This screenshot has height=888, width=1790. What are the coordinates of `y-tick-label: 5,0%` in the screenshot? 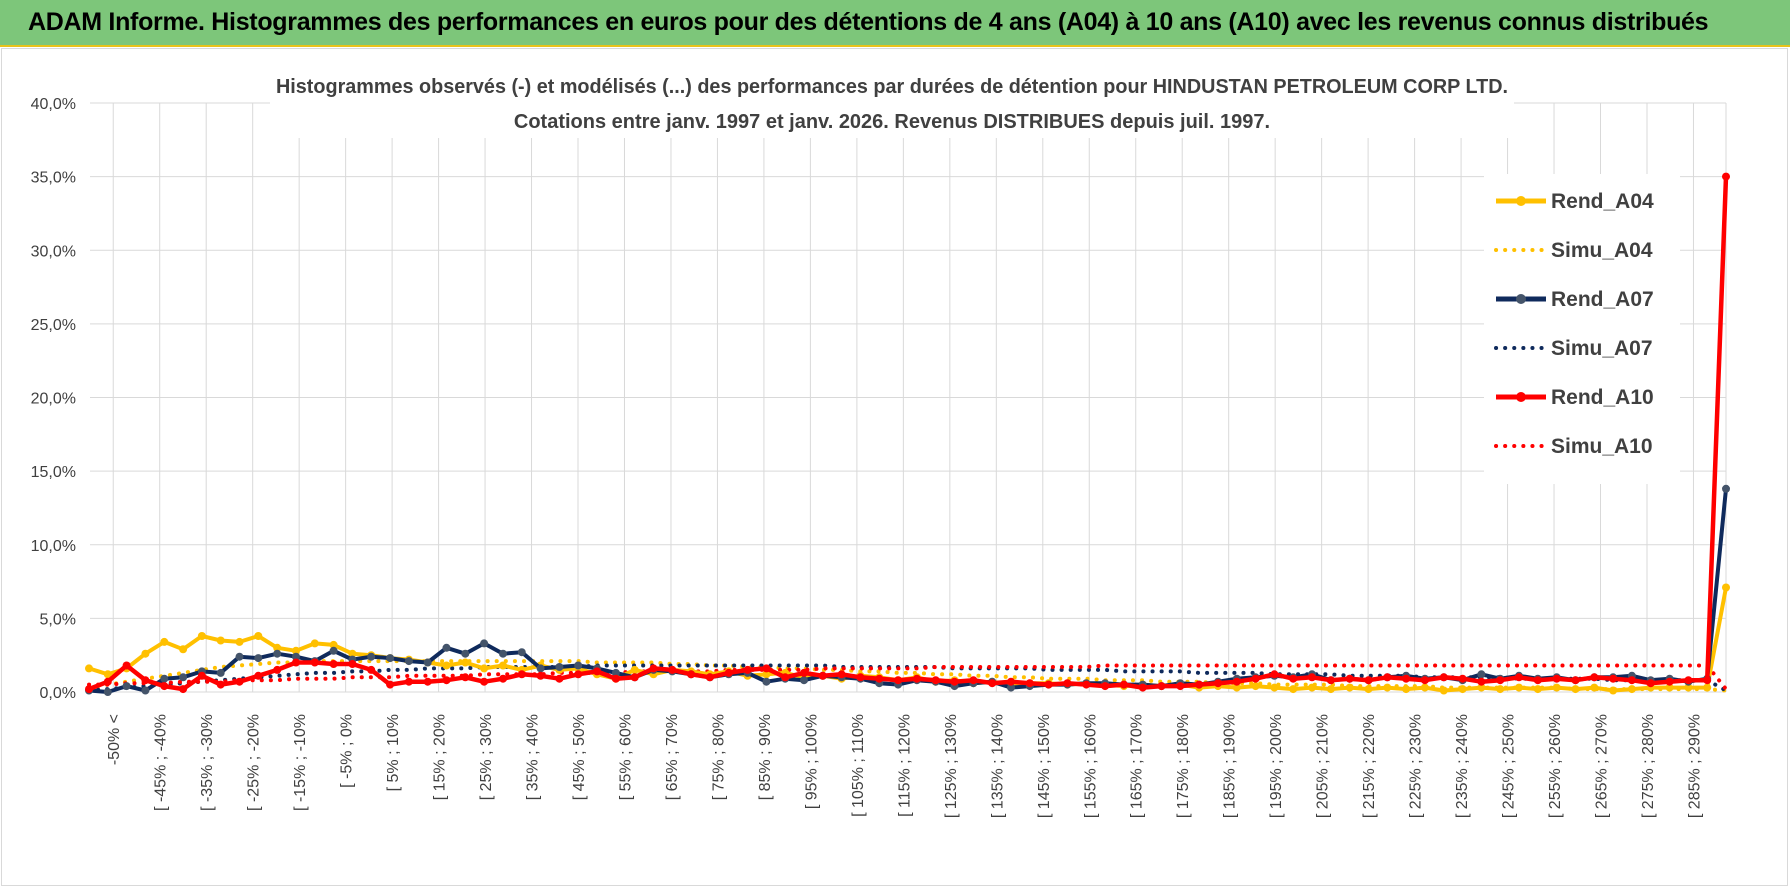 It's located at (58, 619).